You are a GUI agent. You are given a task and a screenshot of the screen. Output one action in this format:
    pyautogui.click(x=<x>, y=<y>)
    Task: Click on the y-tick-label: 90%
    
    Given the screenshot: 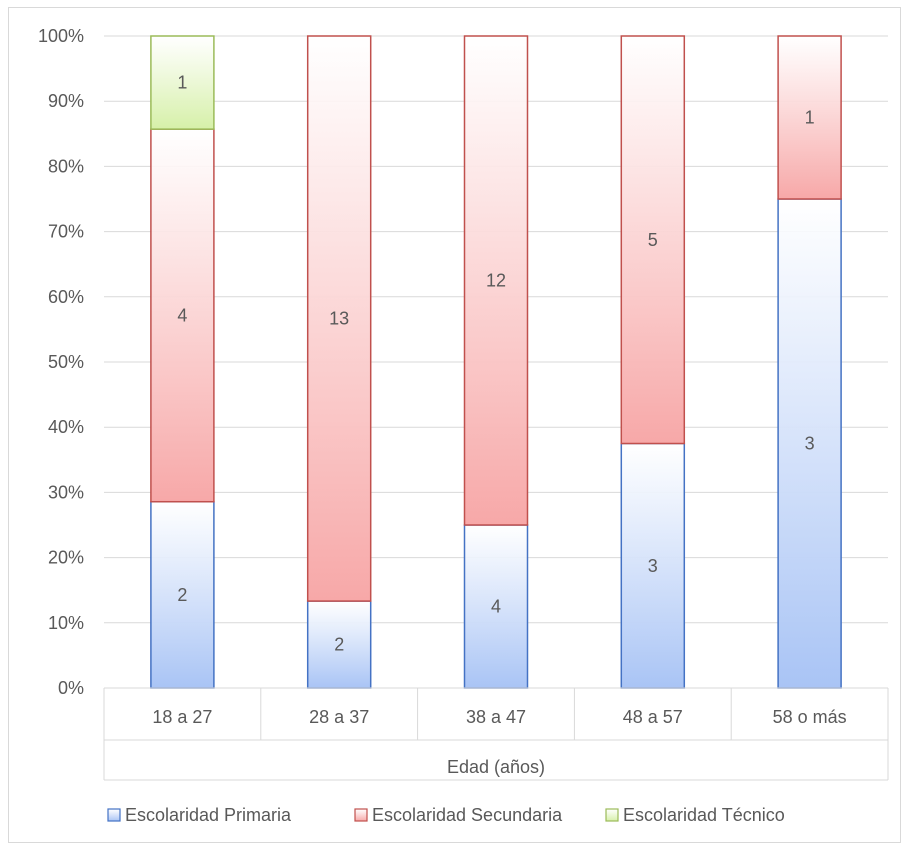 What is the action you would take?
    pyautogui.click(x=66, y=101)
    